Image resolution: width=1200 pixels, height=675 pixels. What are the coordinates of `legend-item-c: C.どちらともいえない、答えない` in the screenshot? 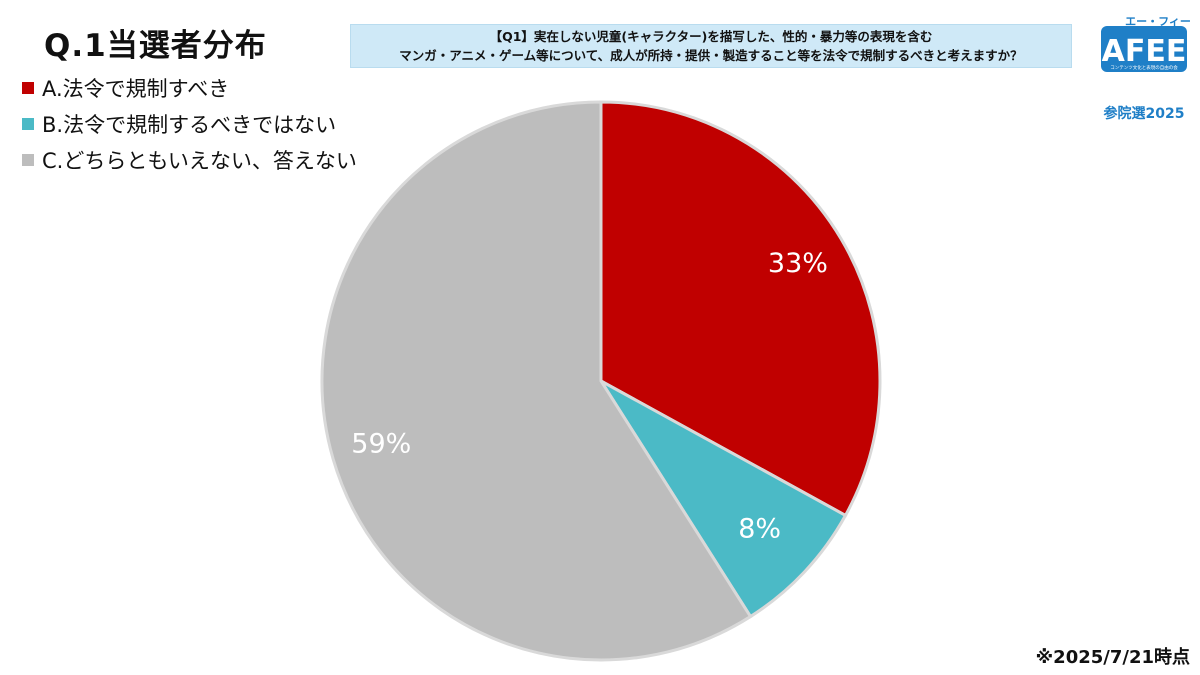 It's located at (189, 160).